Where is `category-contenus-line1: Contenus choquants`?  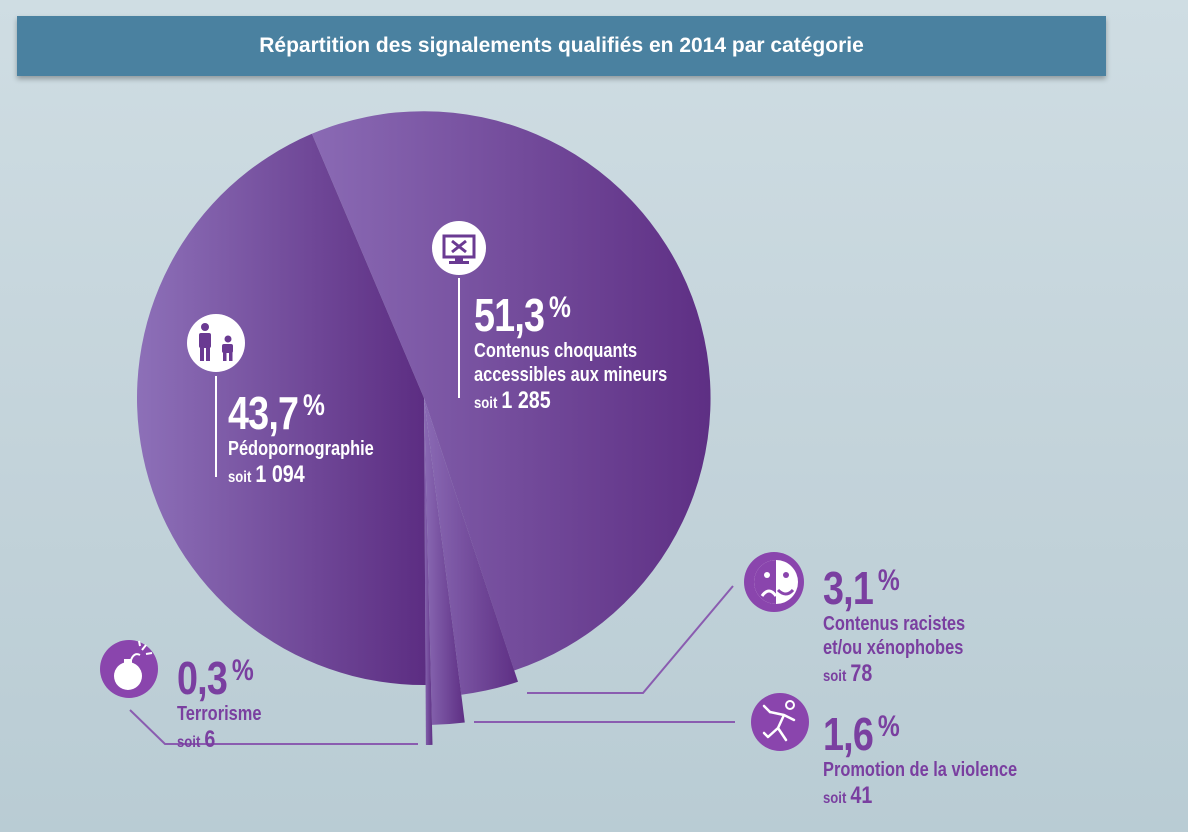
category-contenus-line1: Contenus choquants is located at coordinates (556, 351).